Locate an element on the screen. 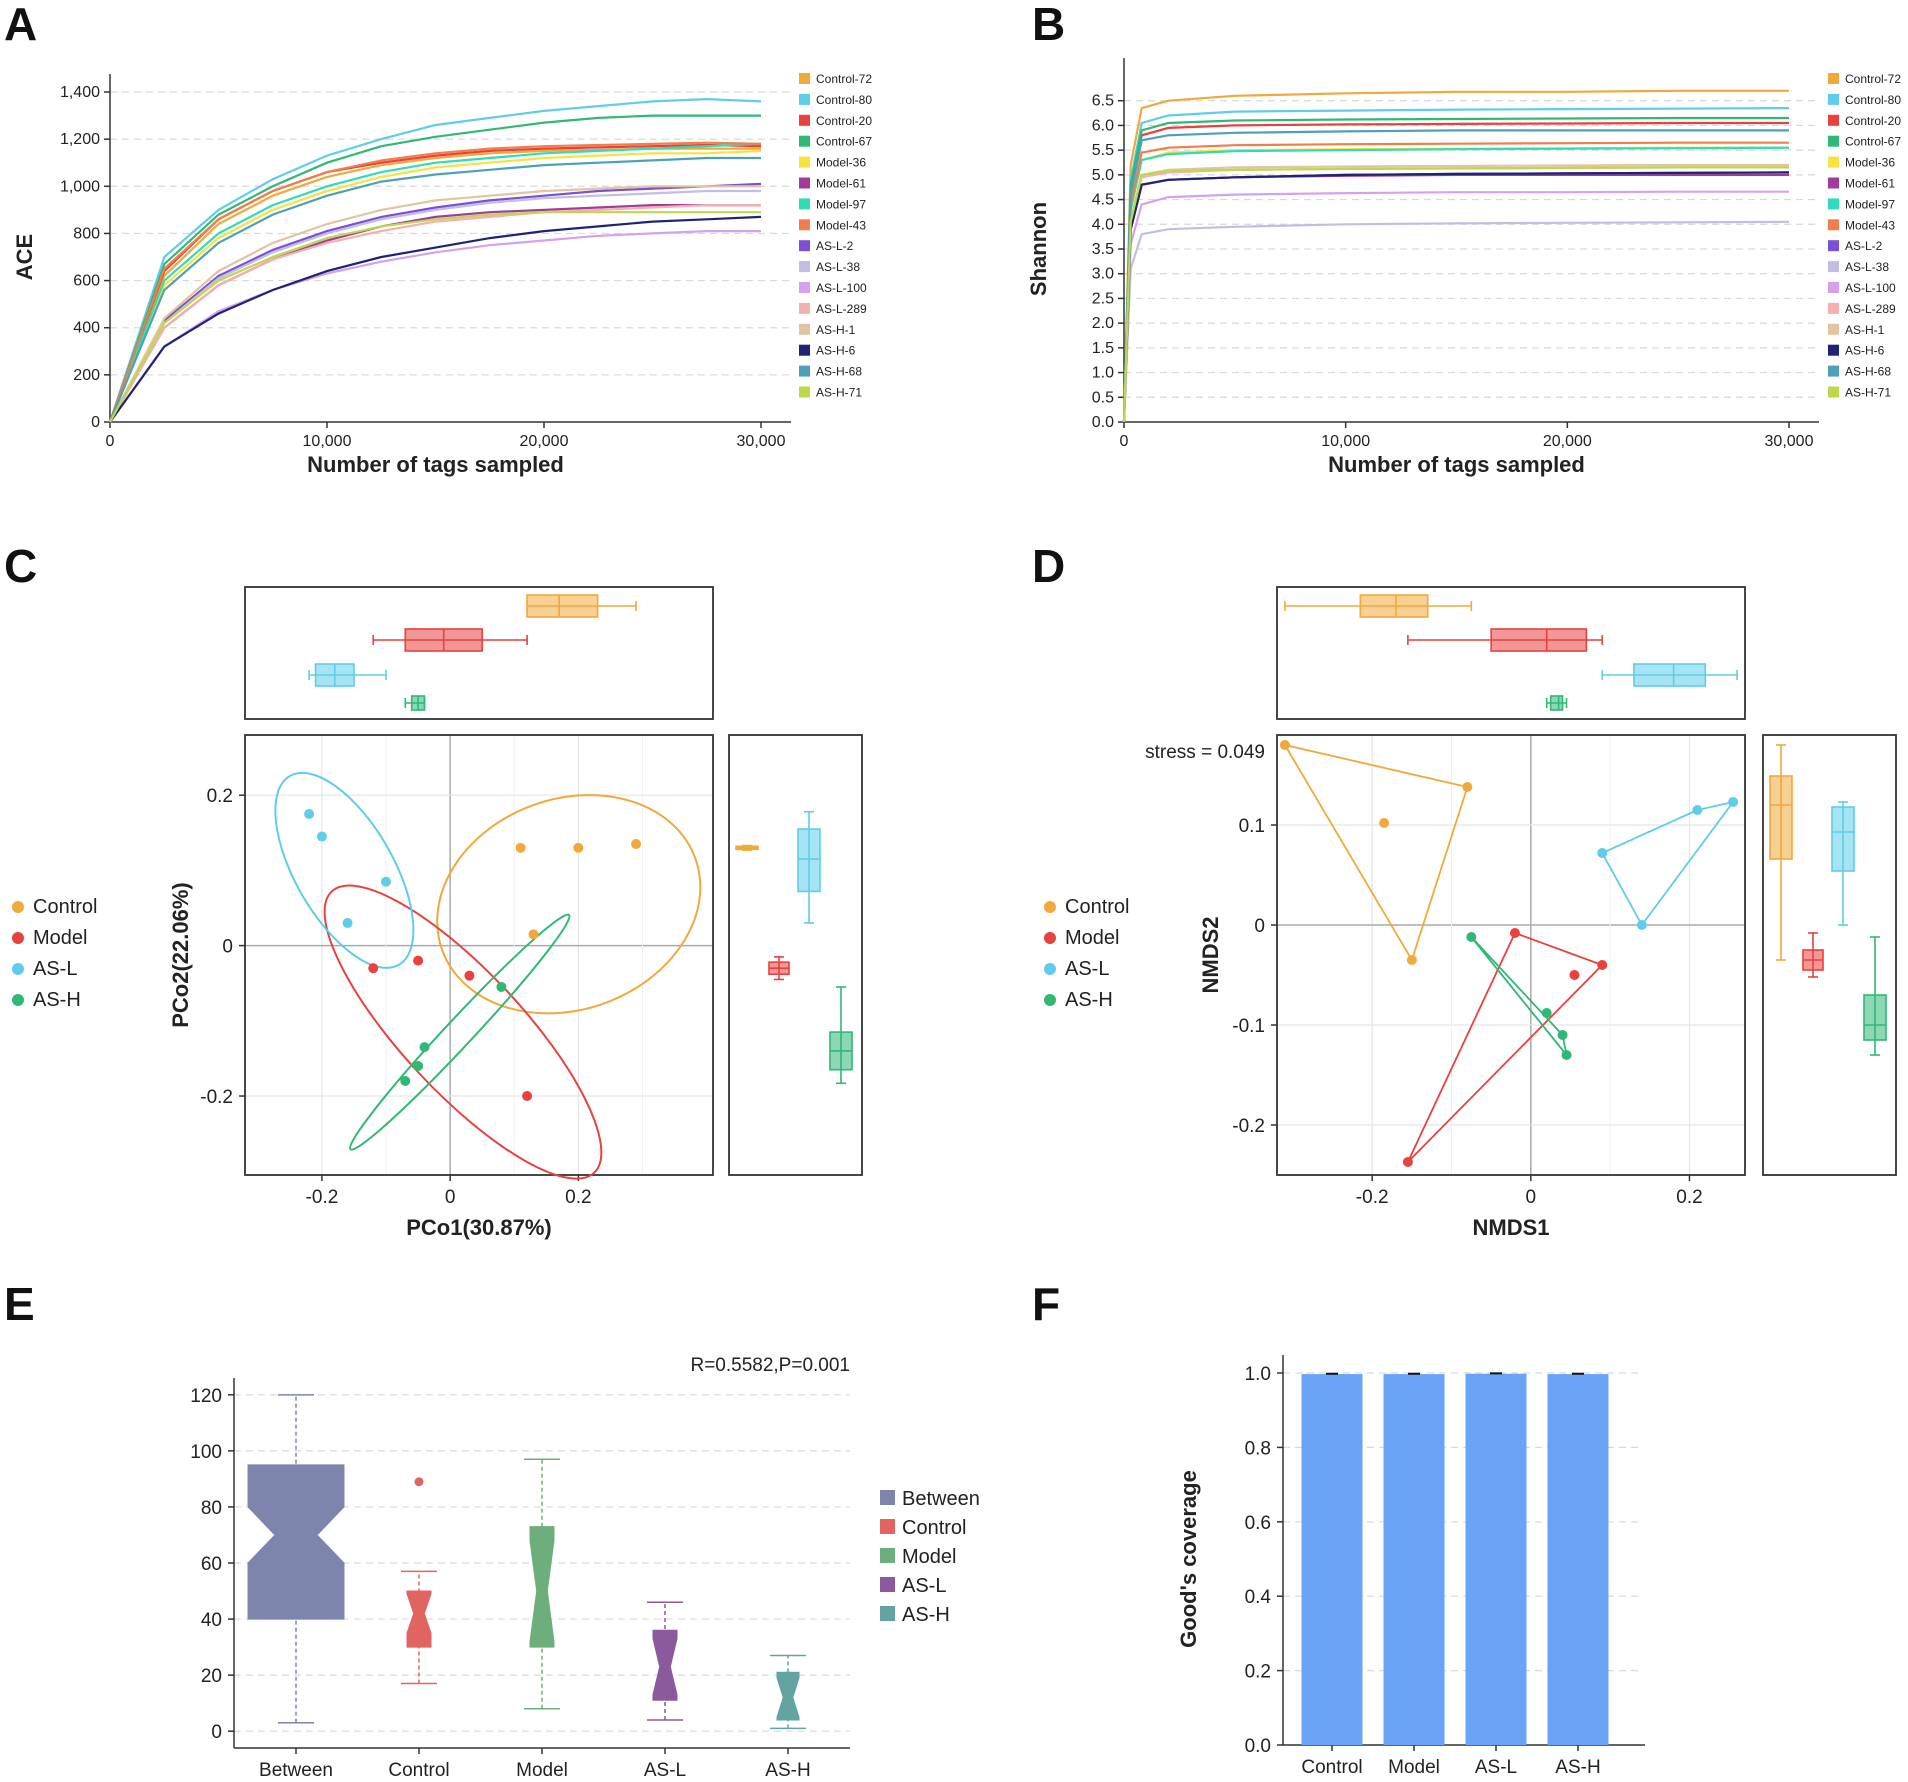 This screenshot has height=1782, width=1908. legend-label-model-61: Model-61 is located at coordinates (841, 184).